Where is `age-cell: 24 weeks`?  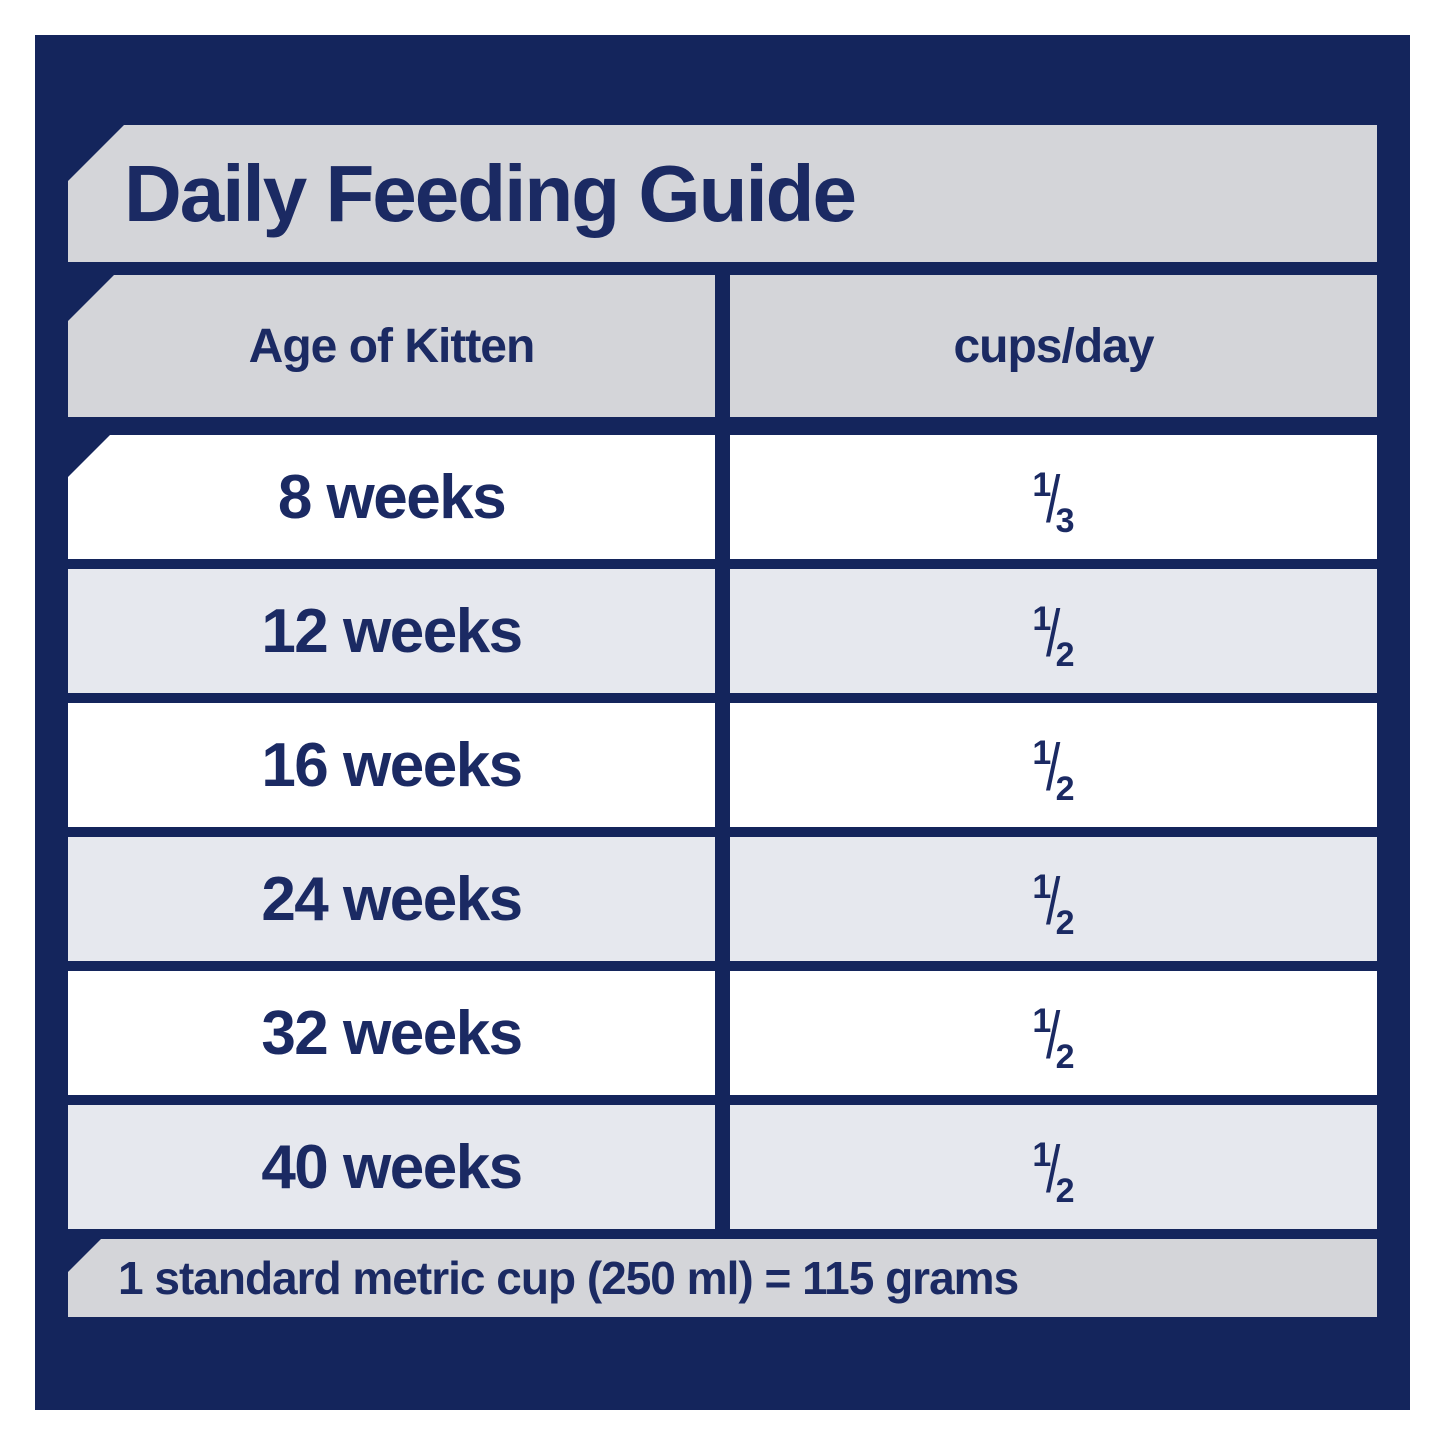 age-cell: 24 weeks is located at coordinates (391, 899).